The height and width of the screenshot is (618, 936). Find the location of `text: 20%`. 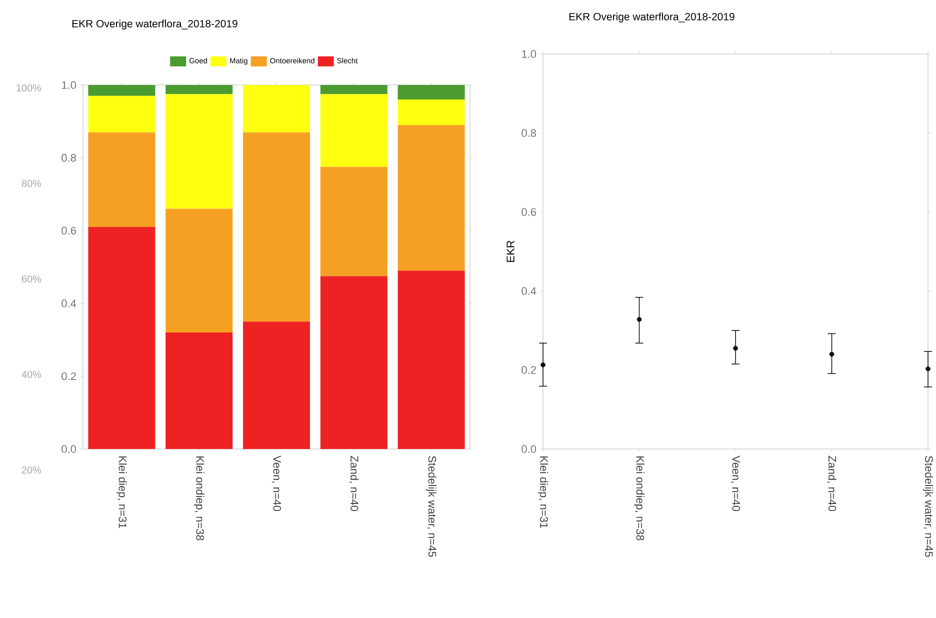

text: 20% is located at coordinates (32, 470).